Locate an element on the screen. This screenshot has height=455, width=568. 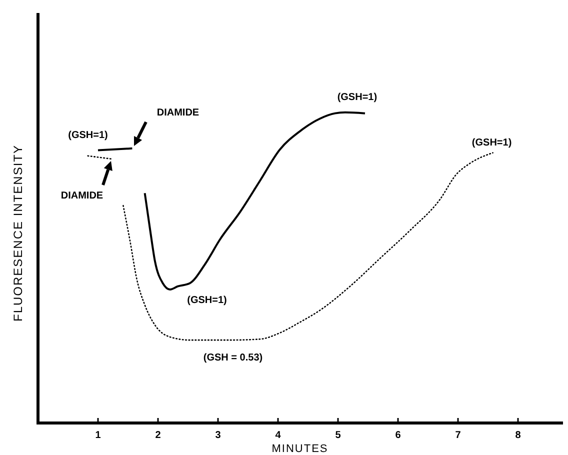
x-tick-label: 1 is located at coordinates (98, 435).